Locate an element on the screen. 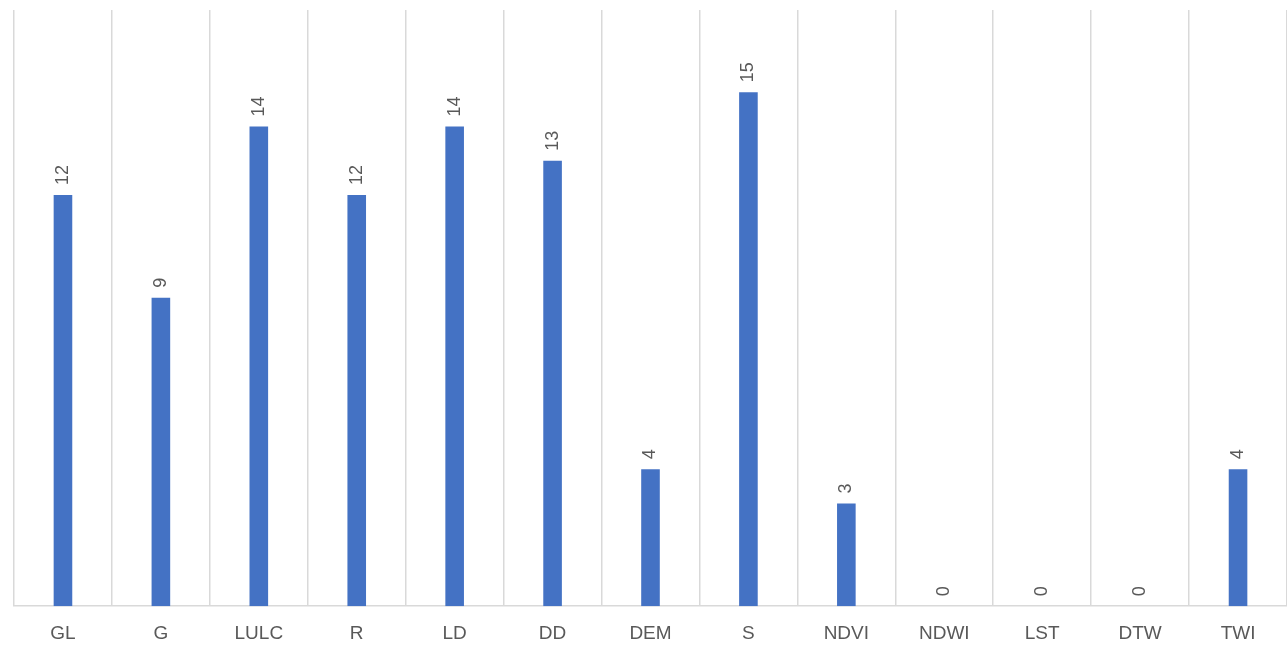 The width and height of the screenshot is (1287, 667). x-tick-label: NDVI is located at coordinates (846, 632).